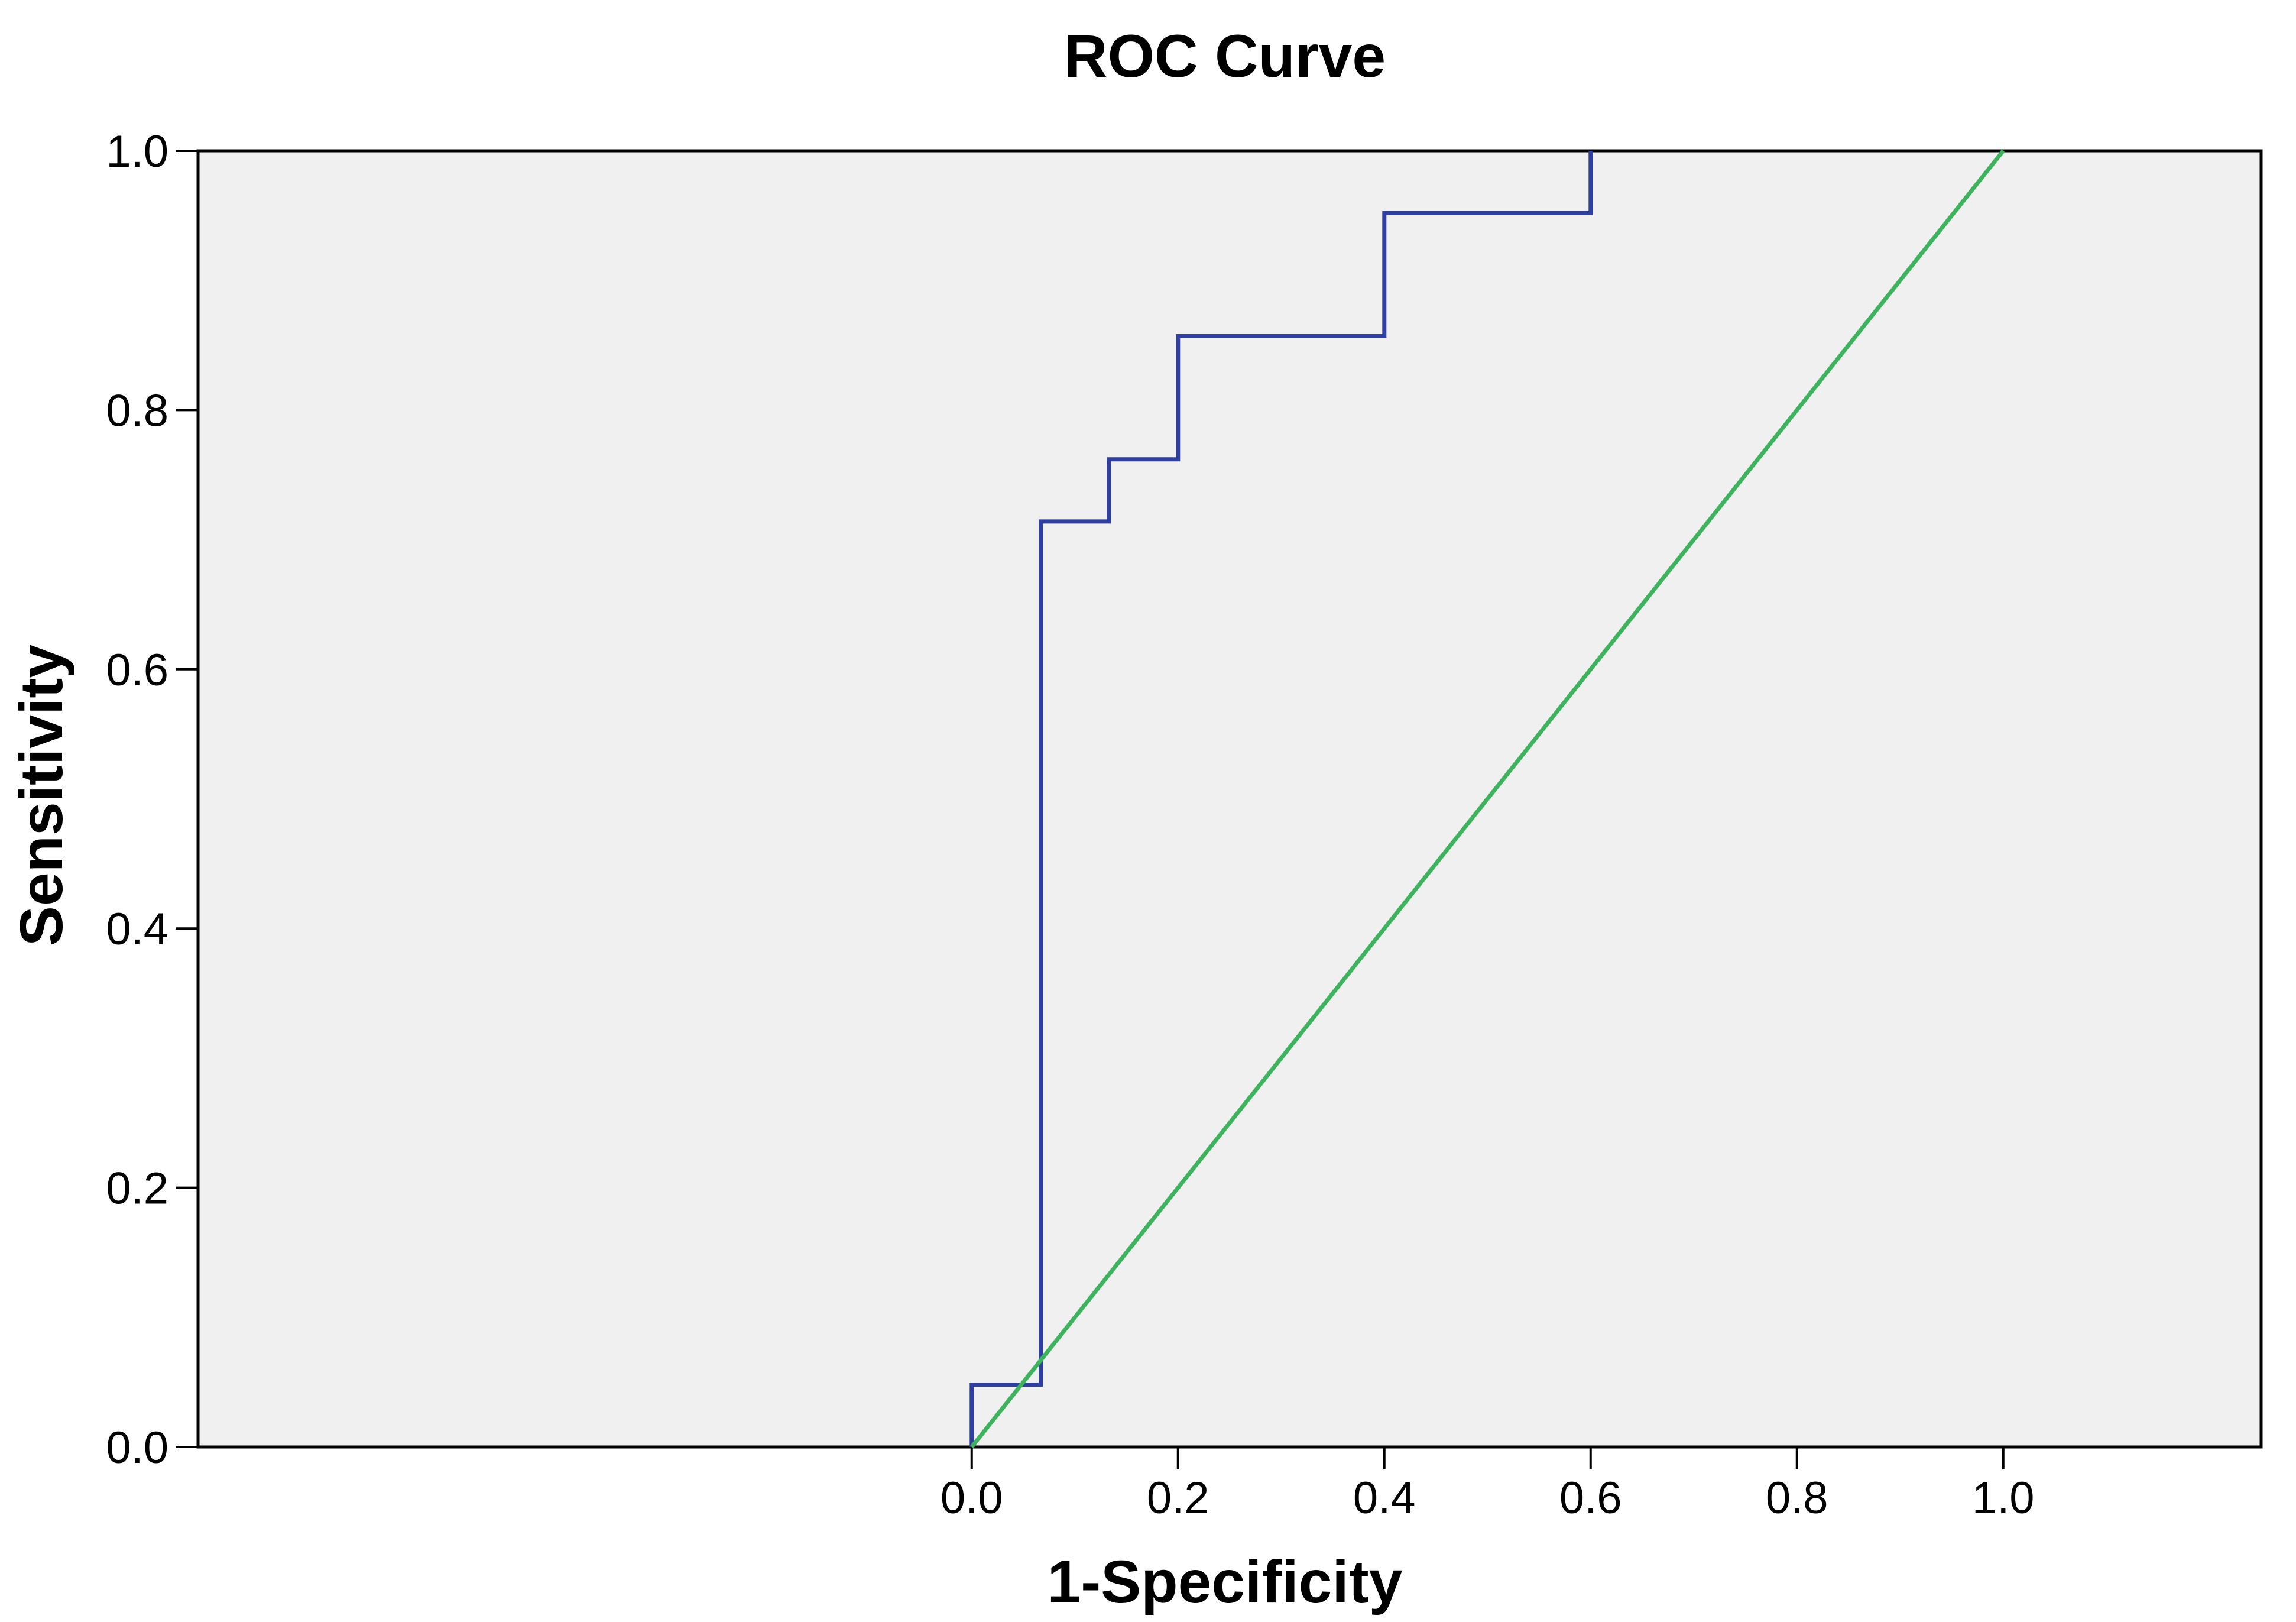 The height and width of the screenshot is (1622, 2296). What do you see at coordinates (972, 1498) in the screenshot?
I see `x-tick-label: 0.0` at bounding box center [972, 1498].